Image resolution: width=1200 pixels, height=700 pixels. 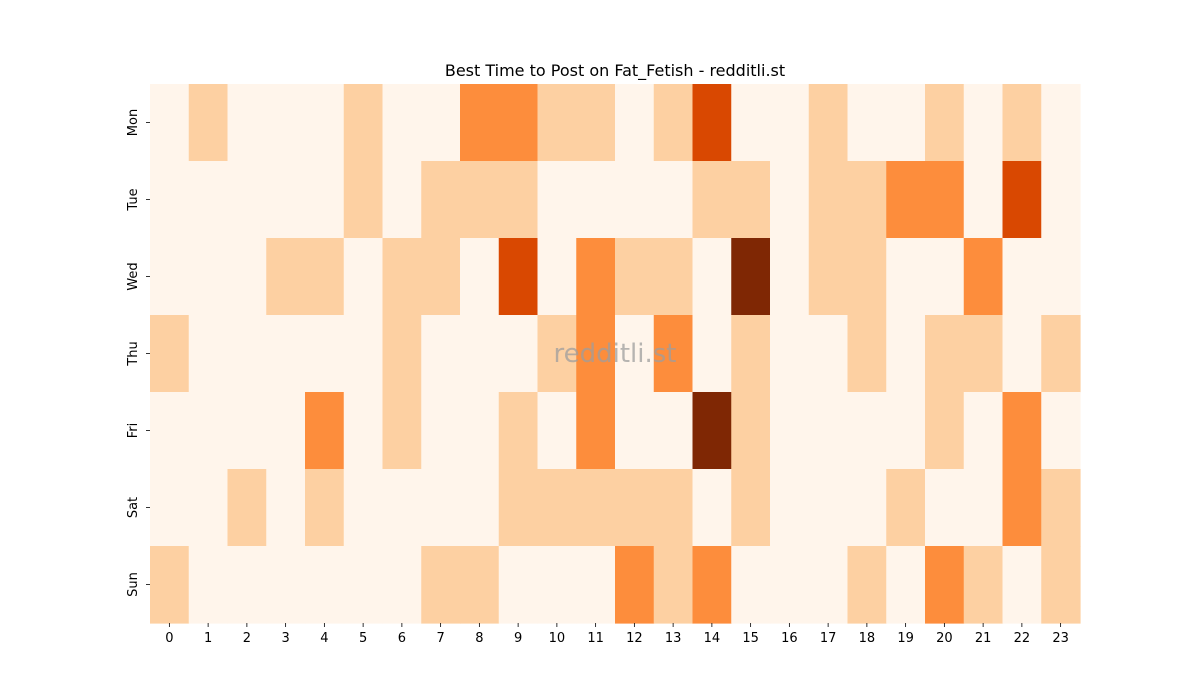 I want to click on x-tick-label: 23, so click(x=1060, y=638).